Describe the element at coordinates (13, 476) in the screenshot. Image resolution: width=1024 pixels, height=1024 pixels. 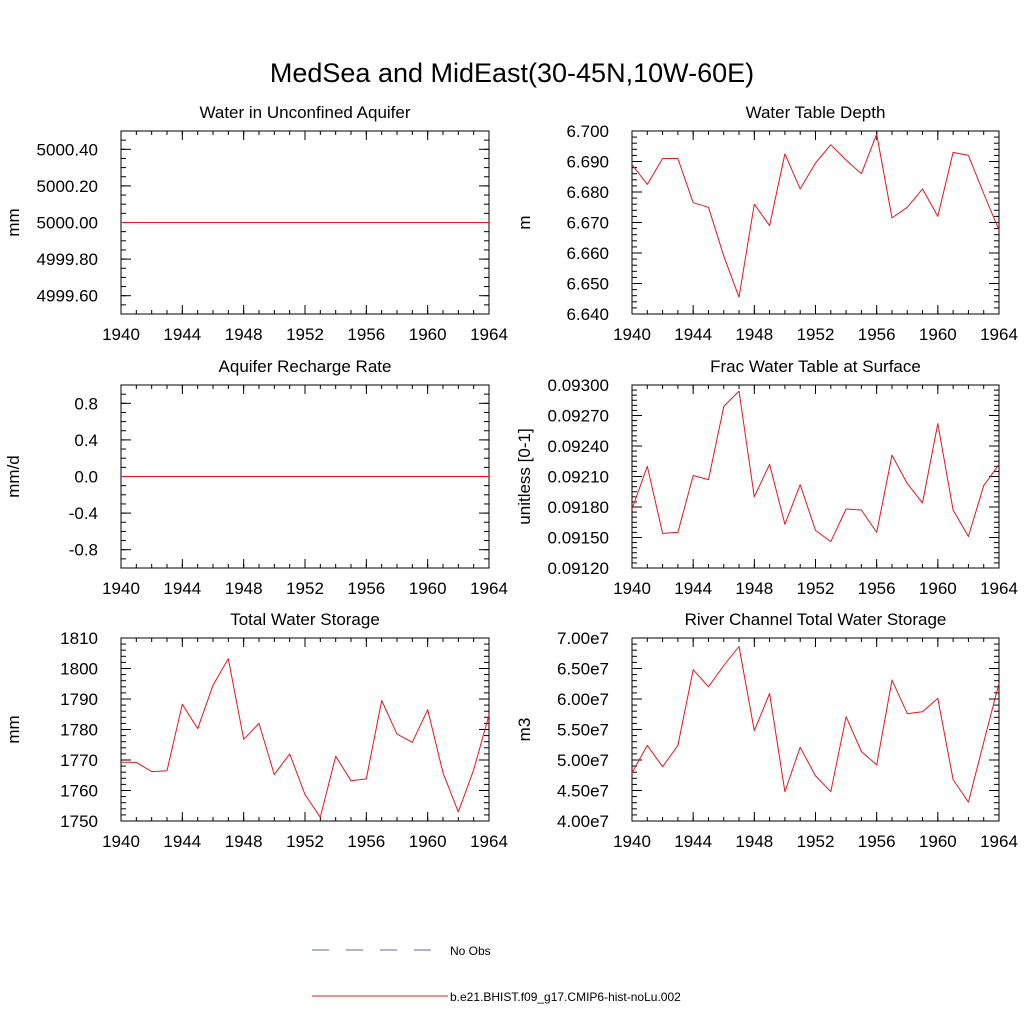
I see `y-axis-label: mm/d` at that location.